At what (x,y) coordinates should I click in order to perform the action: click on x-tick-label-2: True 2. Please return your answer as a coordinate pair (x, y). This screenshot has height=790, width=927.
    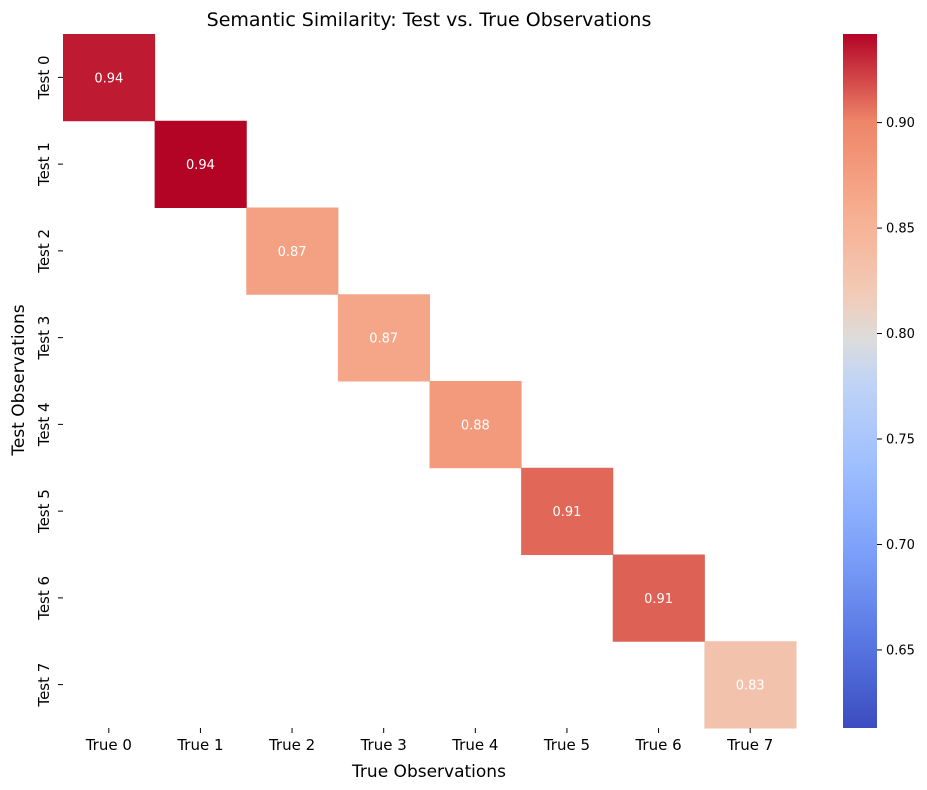
    Looking at the image, I should click on (291, 745).